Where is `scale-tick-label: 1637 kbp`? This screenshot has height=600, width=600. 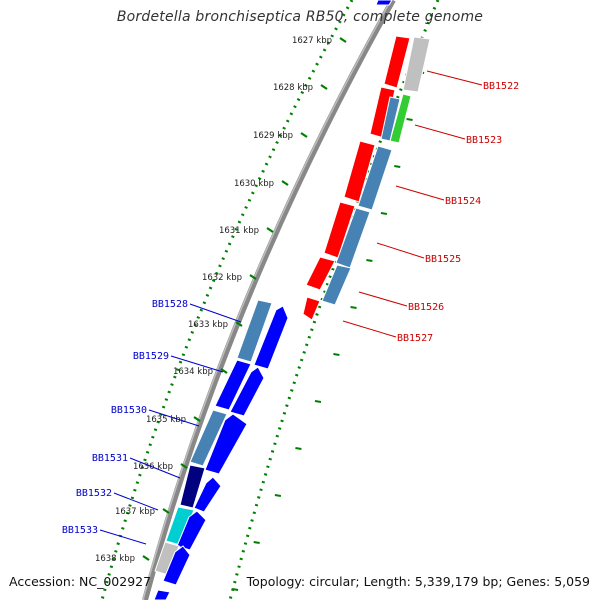 scale-tick-label: 1637 kbp is located at coordinates (135, 512).